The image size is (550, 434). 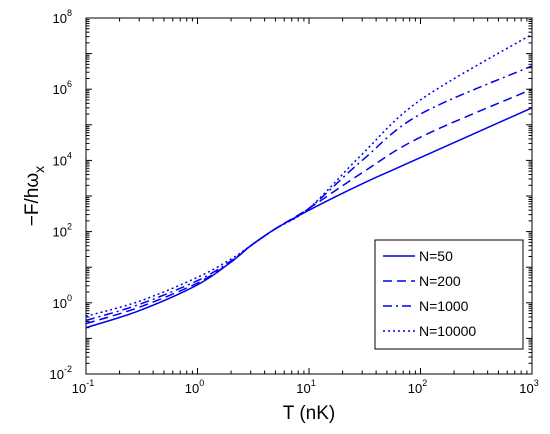 I want to click on legend-label: N=1000, so click(x=444, y=306).